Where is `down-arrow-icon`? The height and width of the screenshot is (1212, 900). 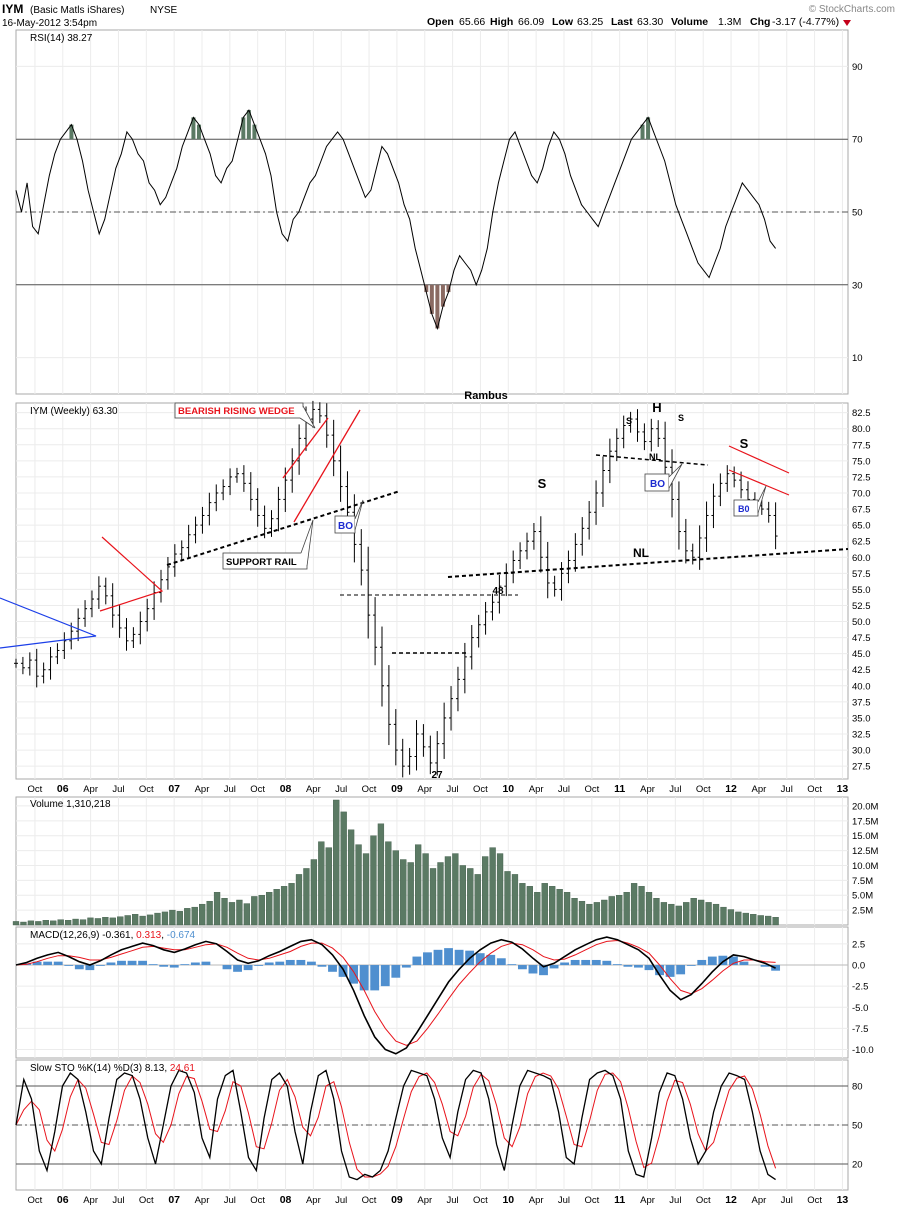 down-arrow-icon is located at coordinates (847, 23).